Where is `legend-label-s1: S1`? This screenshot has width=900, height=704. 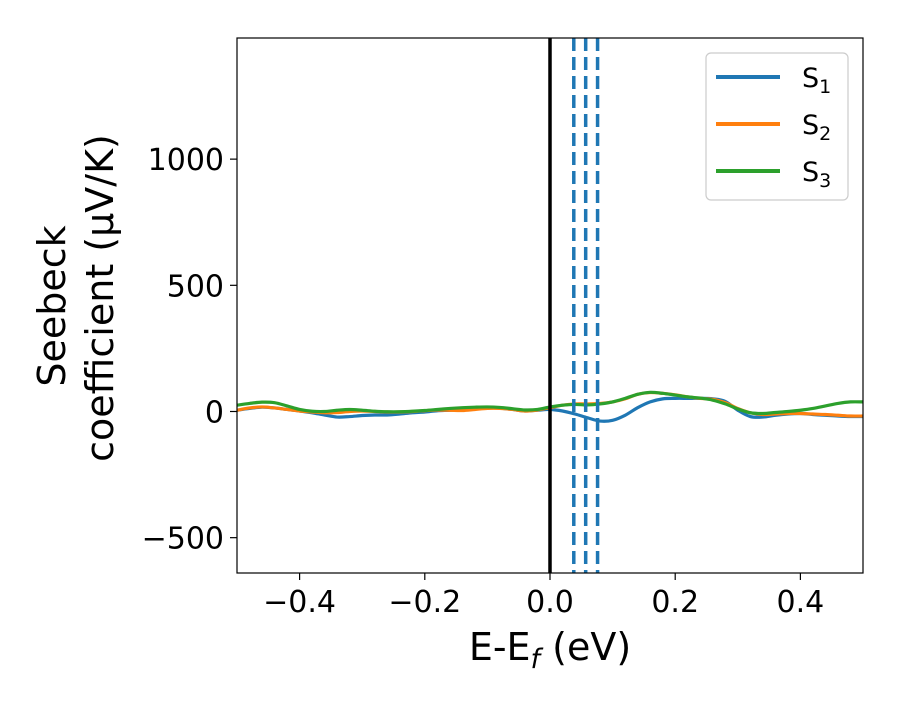
legend-label-s1: S1 is located at coordinates (816, 80).